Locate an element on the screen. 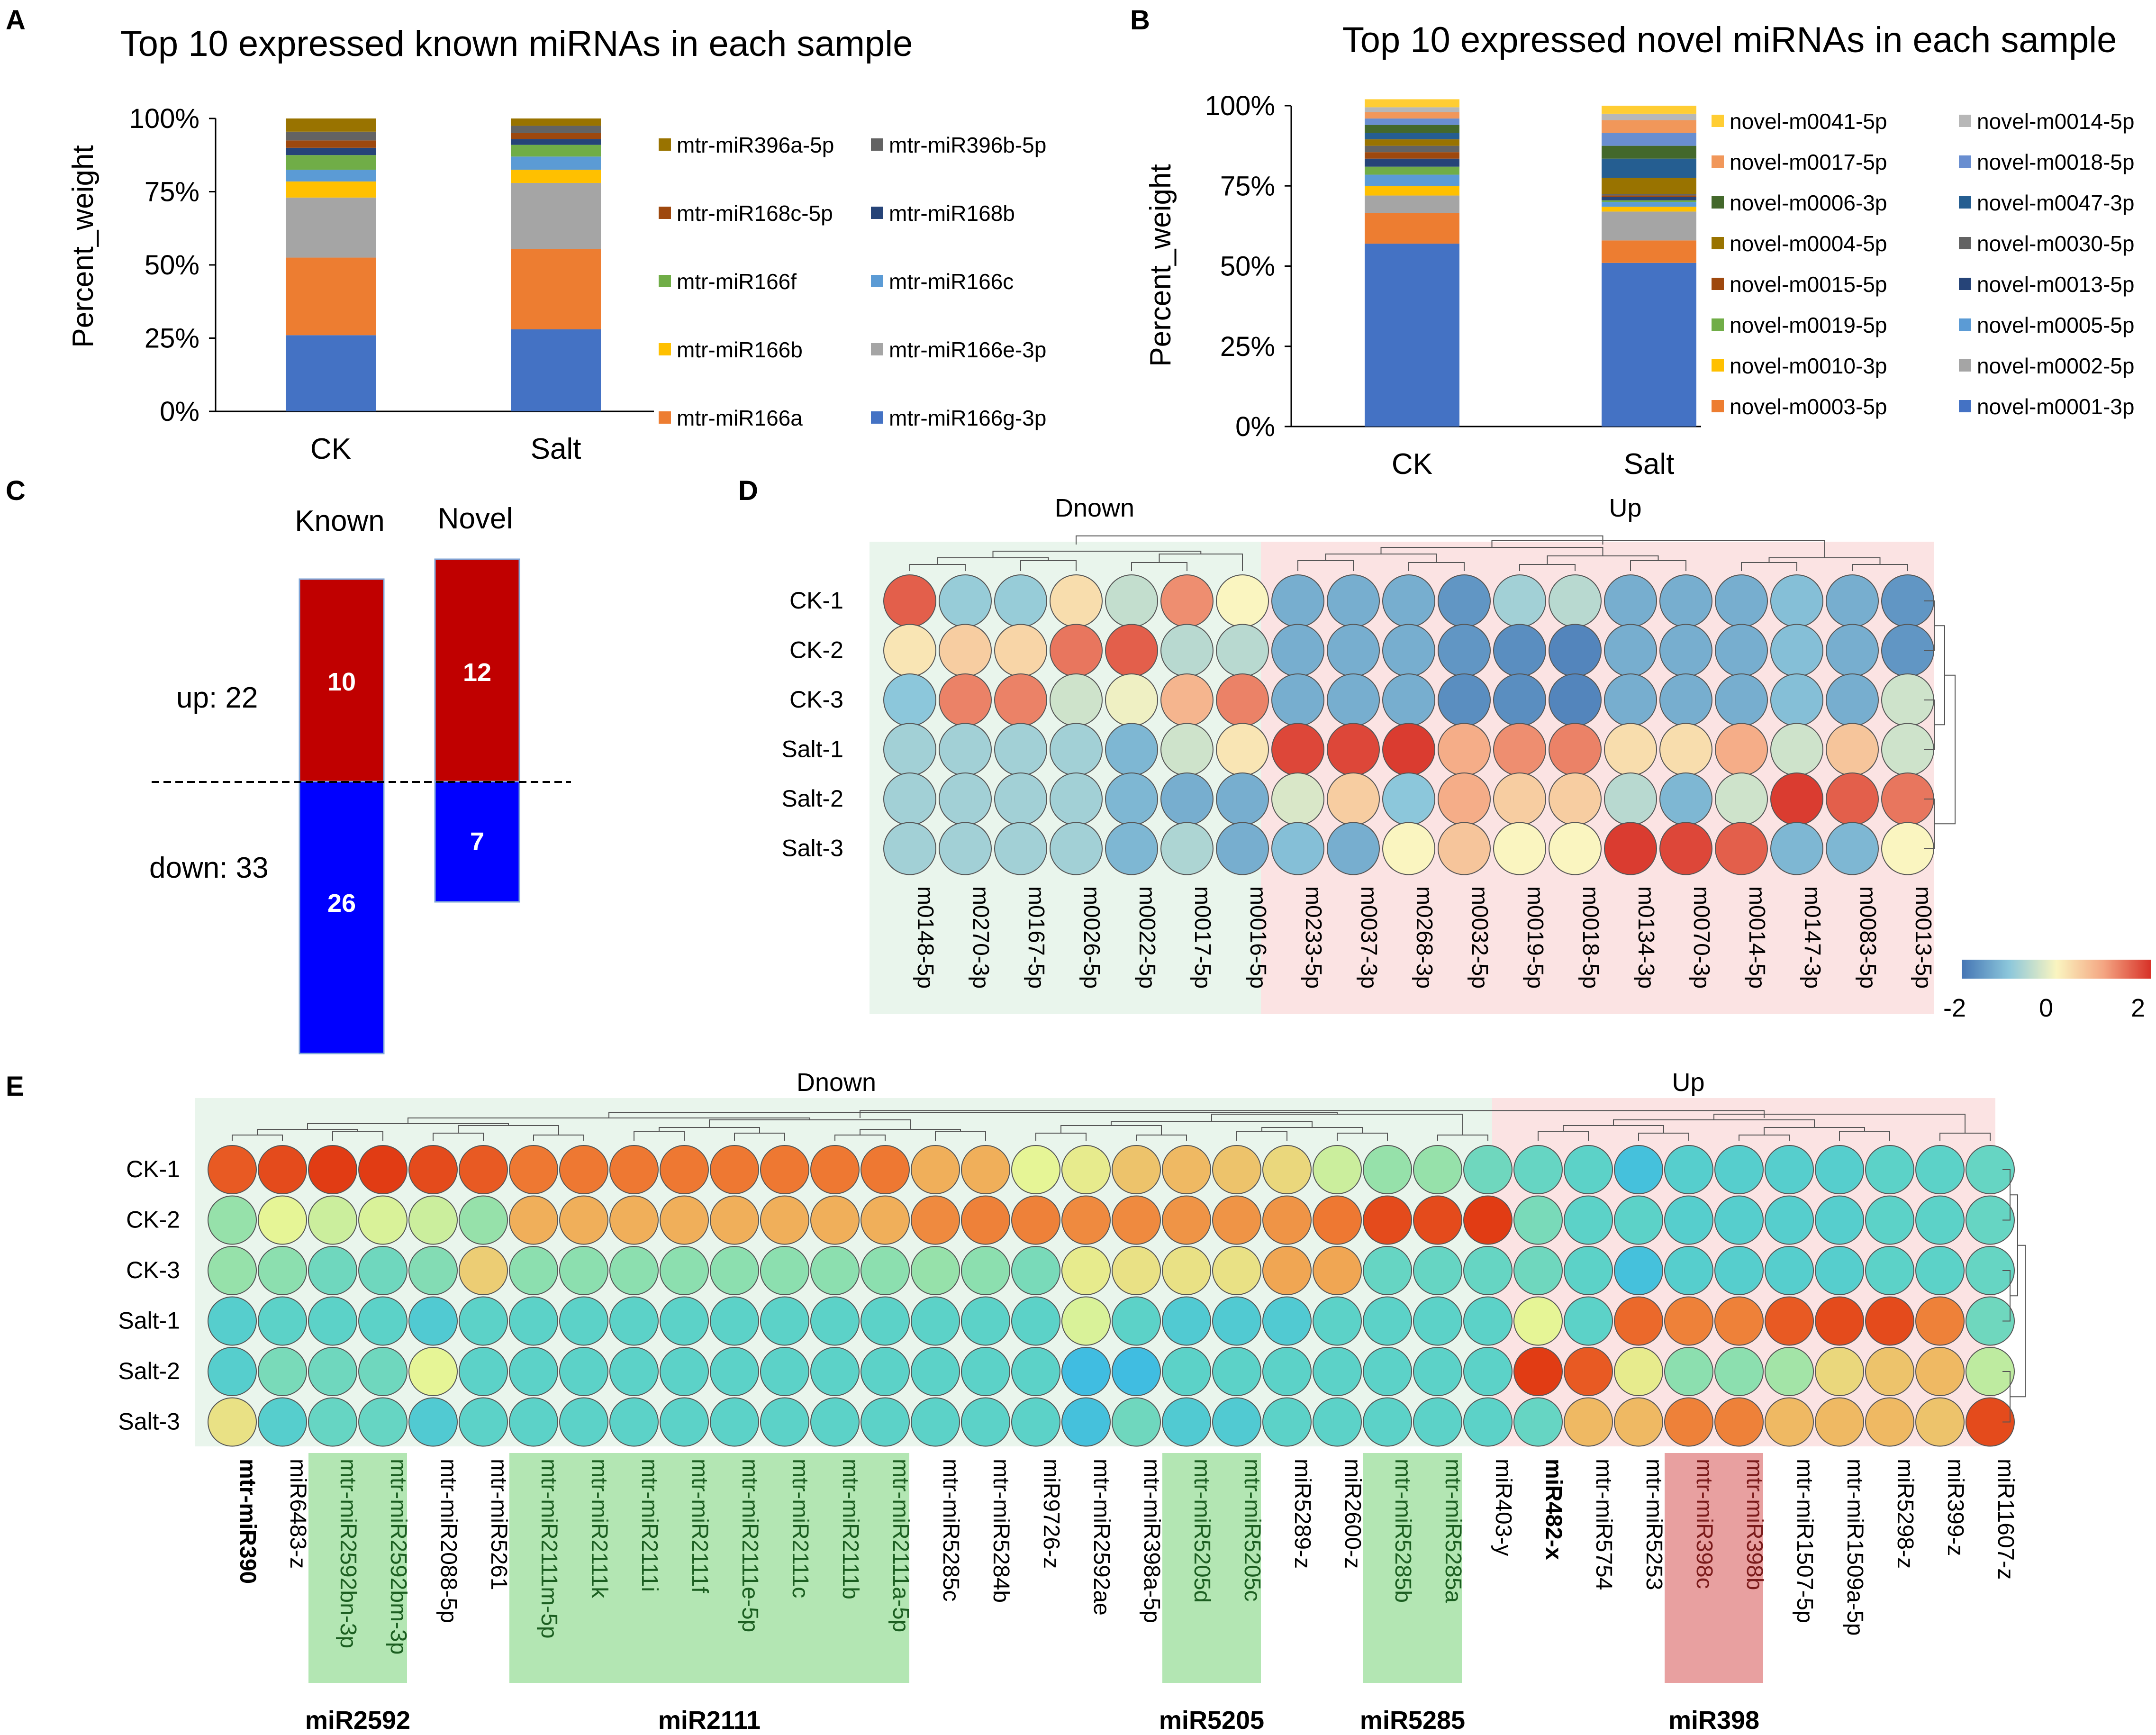  column-label: mtr-miR5285b is located at coordinates (1403, 1531).